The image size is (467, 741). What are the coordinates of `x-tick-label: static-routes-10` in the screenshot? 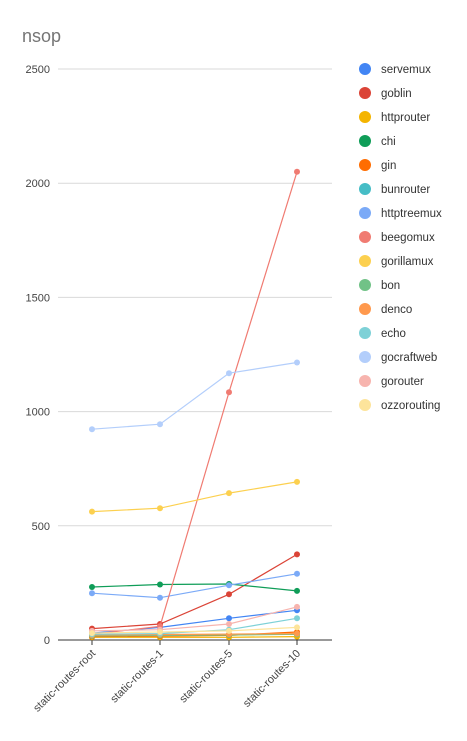 It's located at (272, 679).